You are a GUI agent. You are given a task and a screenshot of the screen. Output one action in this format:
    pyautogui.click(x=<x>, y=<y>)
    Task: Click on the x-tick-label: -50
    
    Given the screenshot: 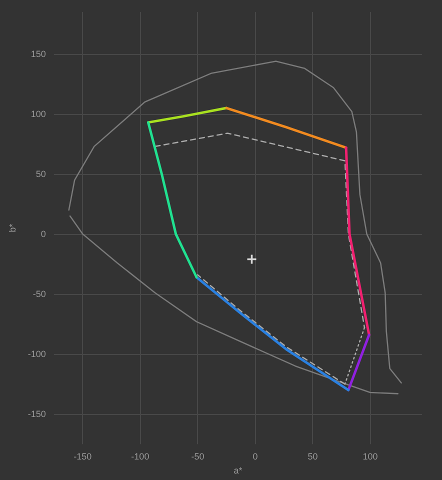 What is the action you would take?
    pyautogui.click(x=197, y=457)
    